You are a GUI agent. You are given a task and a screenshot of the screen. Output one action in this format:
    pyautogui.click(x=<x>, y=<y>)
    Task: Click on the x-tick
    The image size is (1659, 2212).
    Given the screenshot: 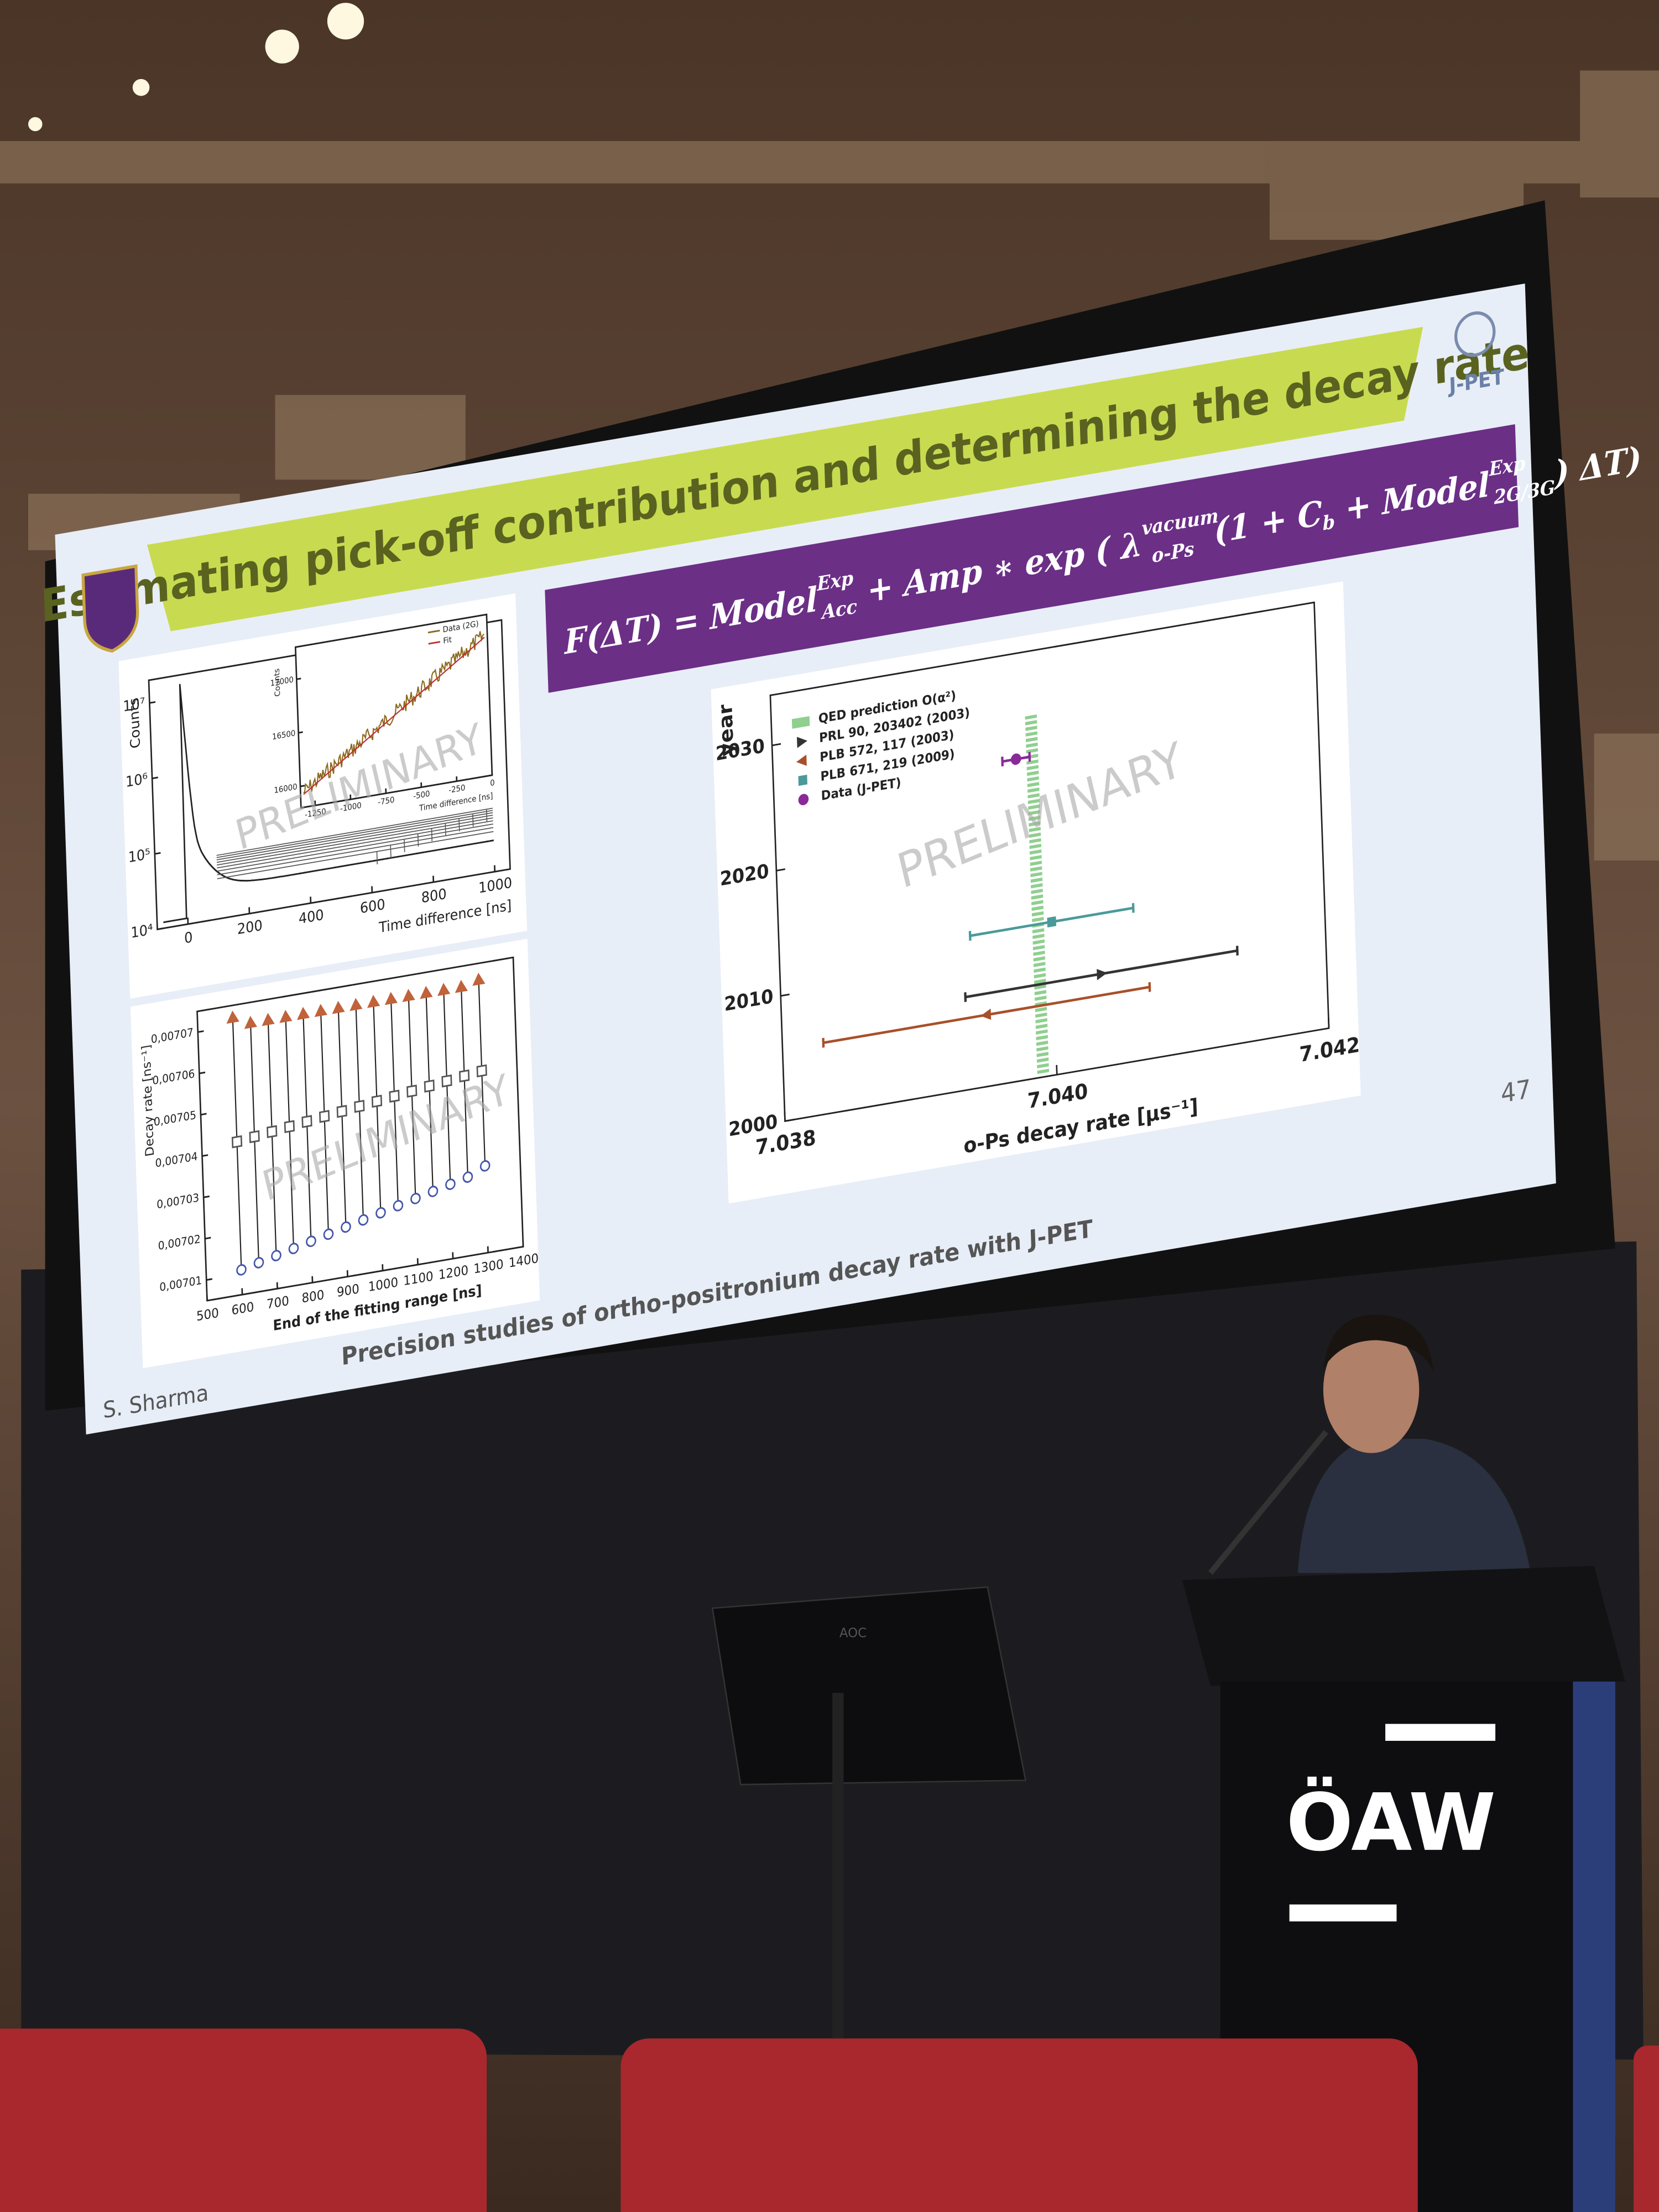 What is the action you would take?
    pyautogui.click(x=1329, y=1024)
    